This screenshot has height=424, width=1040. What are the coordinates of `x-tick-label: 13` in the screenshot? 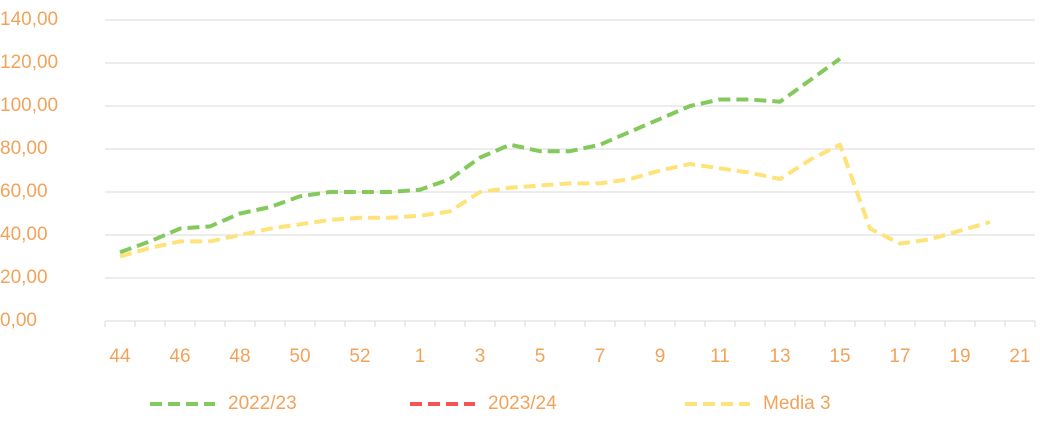 It's located at (779, 356).